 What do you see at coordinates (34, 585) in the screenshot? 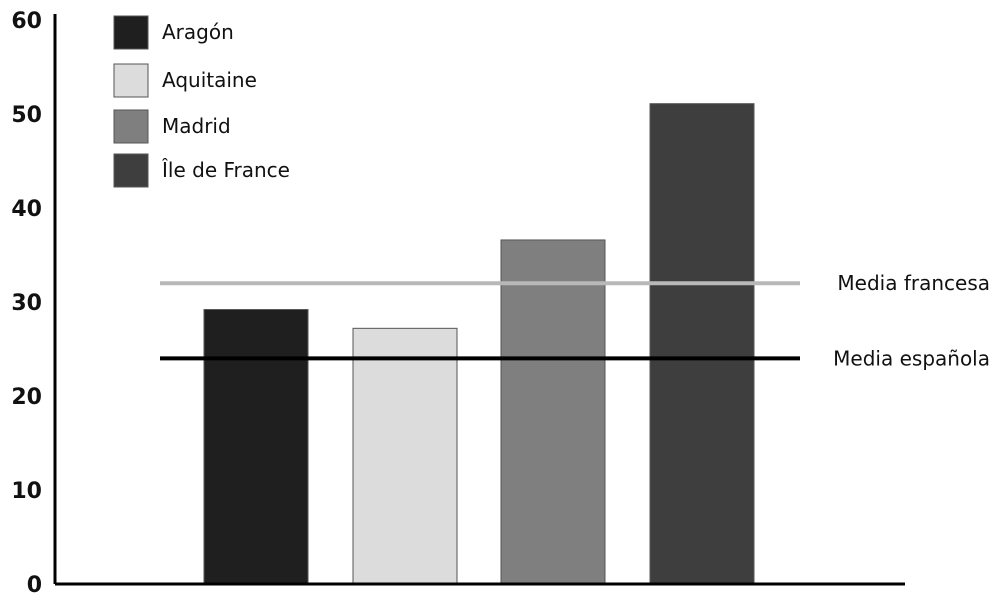
I see `y-tick-label: 0` at bounding box center [34, 585].